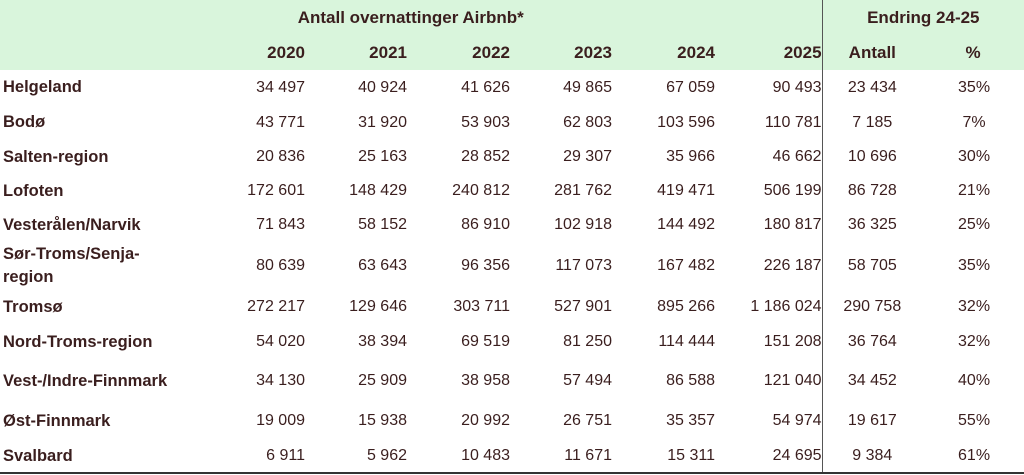  What do you see at coordinates (686, 122) in the screenshot?
I see `cell-value: 103 596` at bounding box center [686, 122].